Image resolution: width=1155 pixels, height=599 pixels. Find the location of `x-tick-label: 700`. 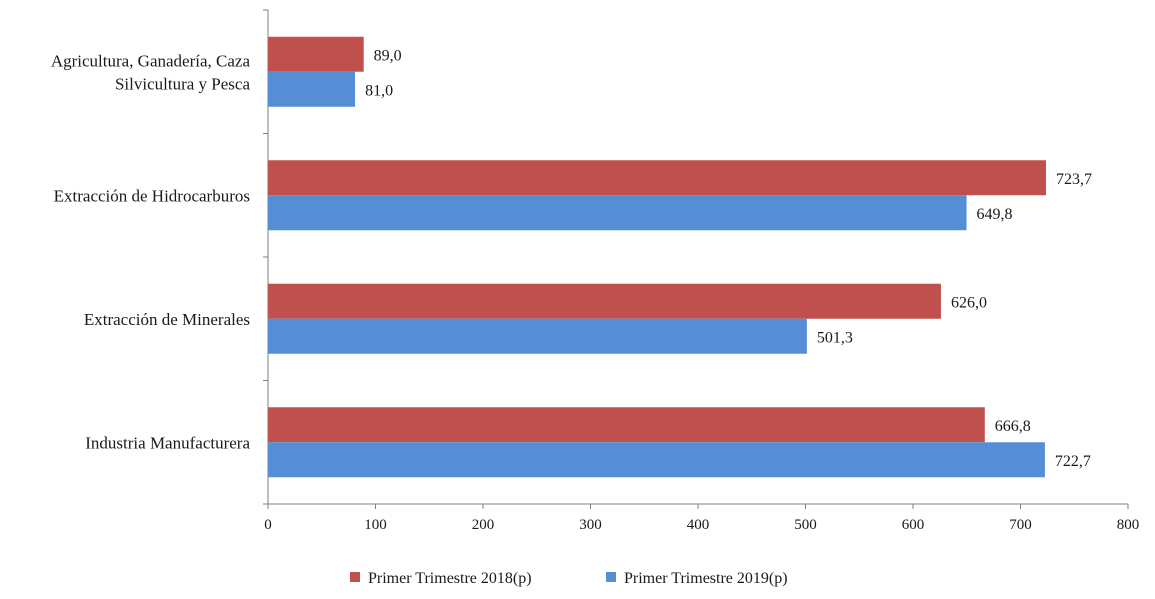

x-tick-label: 700 is located at coordinates (1020, 525).